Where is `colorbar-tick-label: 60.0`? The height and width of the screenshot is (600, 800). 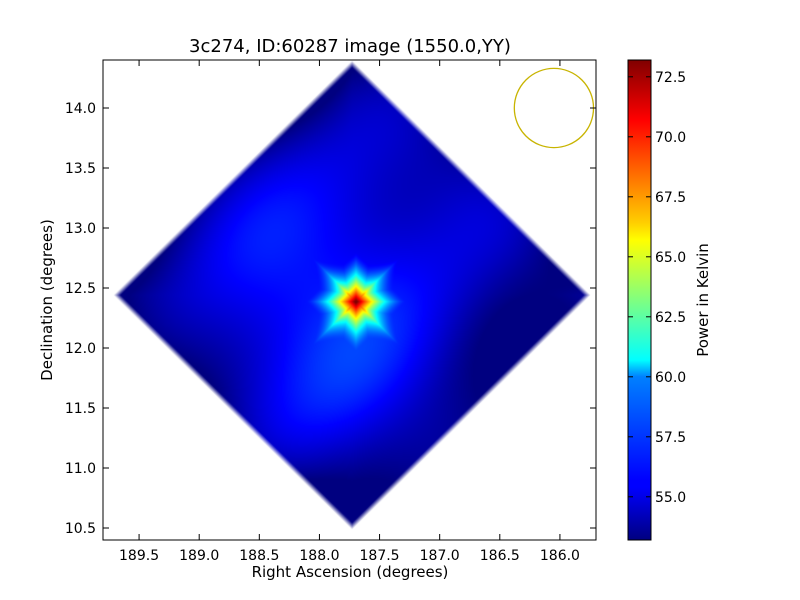 colorbar-tick-label: 60.0 is located at coordinates (670, 378).